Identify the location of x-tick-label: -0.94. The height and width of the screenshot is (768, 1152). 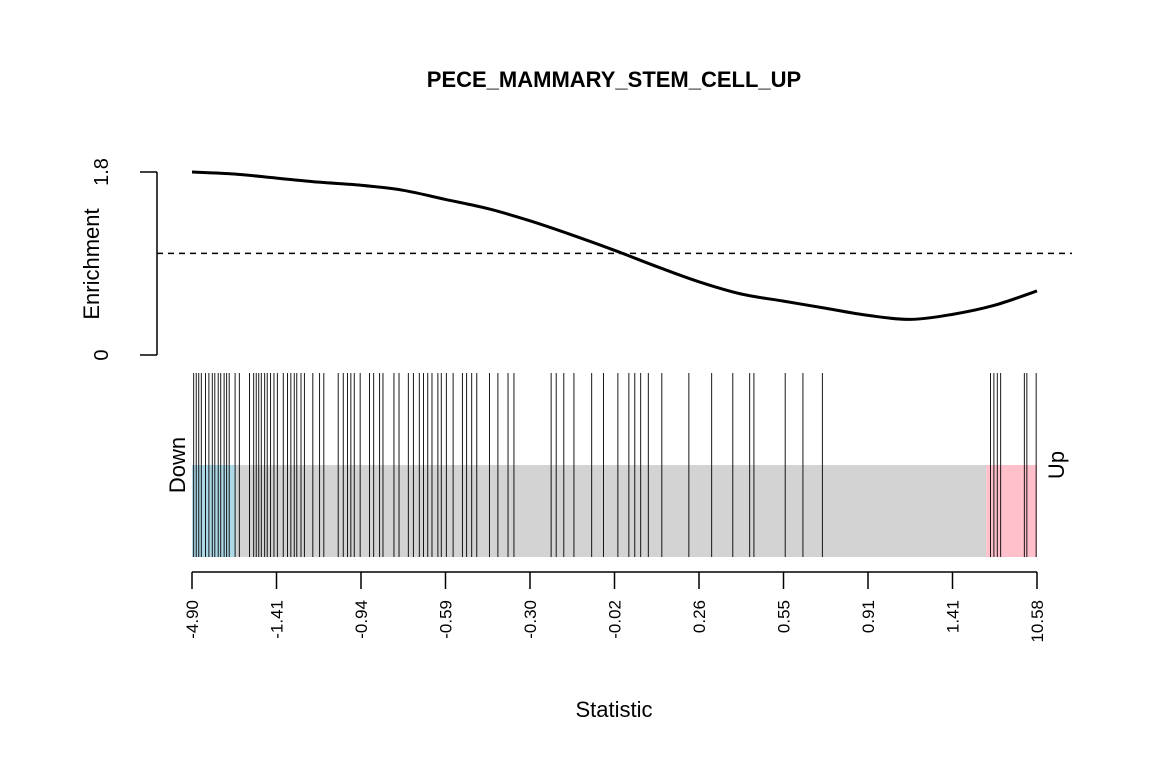
(361, 619).